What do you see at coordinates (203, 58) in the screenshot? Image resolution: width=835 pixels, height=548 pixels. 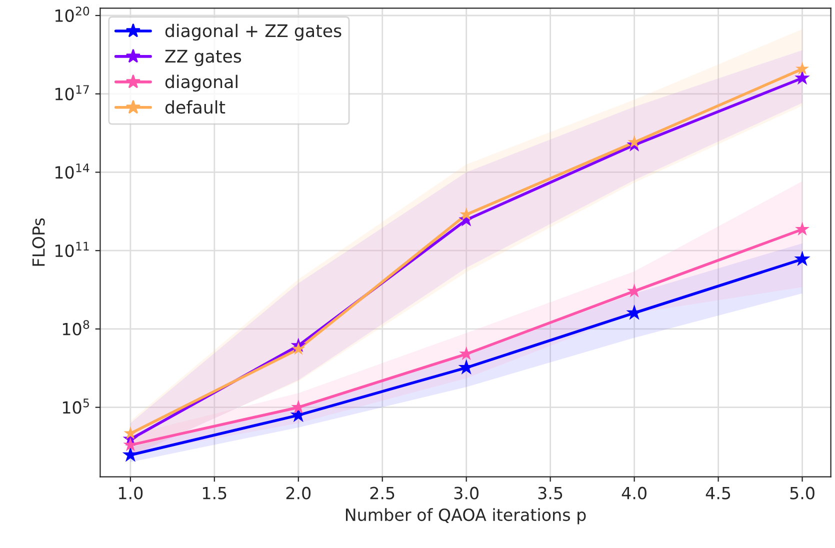 I see `legend-label: ZZ gates` at bounding box center [203, 58].